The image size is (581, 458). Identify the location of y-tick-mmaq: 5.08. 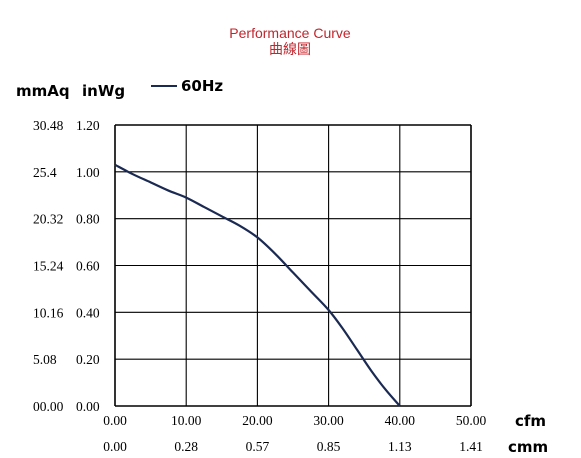
(45, 359).